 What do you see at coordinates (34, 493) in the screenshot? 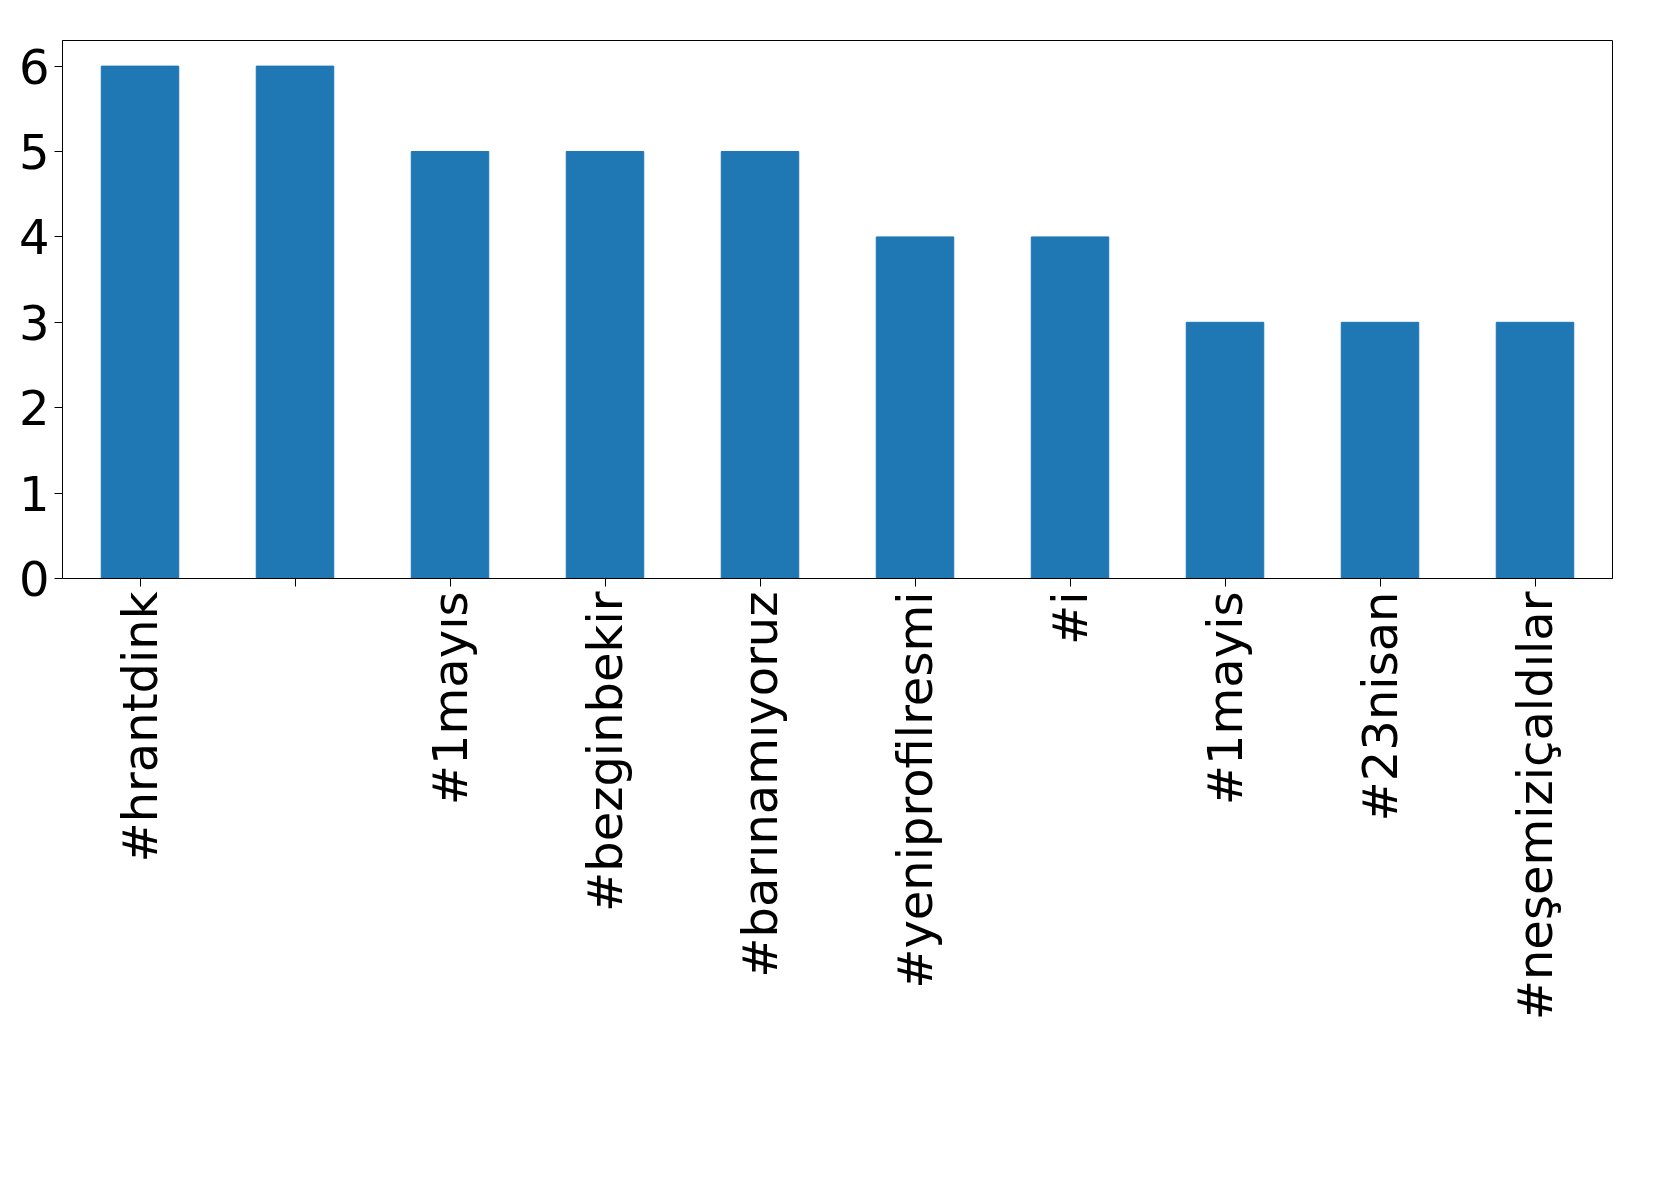
I see `y-tick-label: 1` at bounding box center [34, 493].